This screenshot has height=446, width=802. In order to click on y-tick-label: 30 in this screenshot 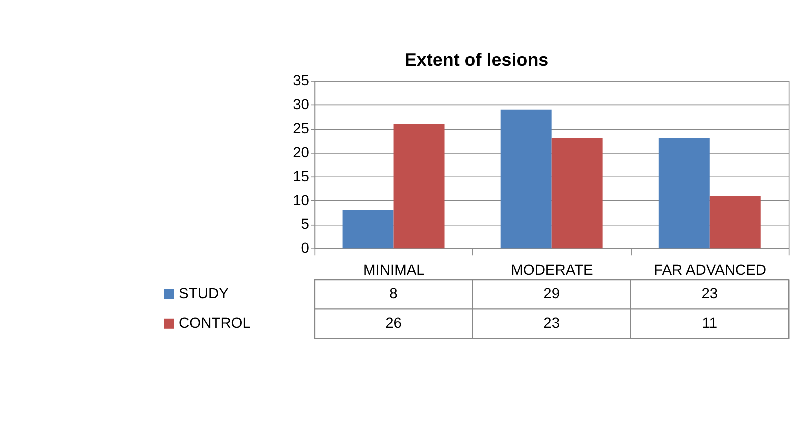, I will do `click(301, 106)`.